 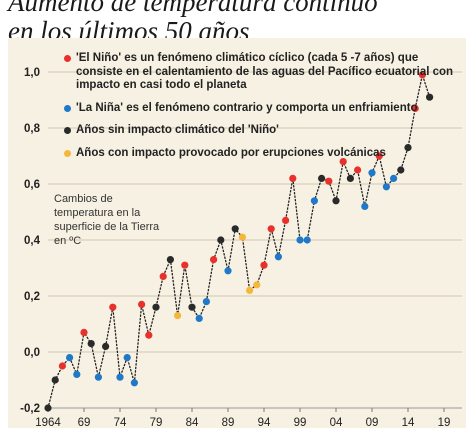 What do you see at coordinates (48, 423) in the screenshot?
I see `x-tick-label: 1964` at bounding box center [48, 423].